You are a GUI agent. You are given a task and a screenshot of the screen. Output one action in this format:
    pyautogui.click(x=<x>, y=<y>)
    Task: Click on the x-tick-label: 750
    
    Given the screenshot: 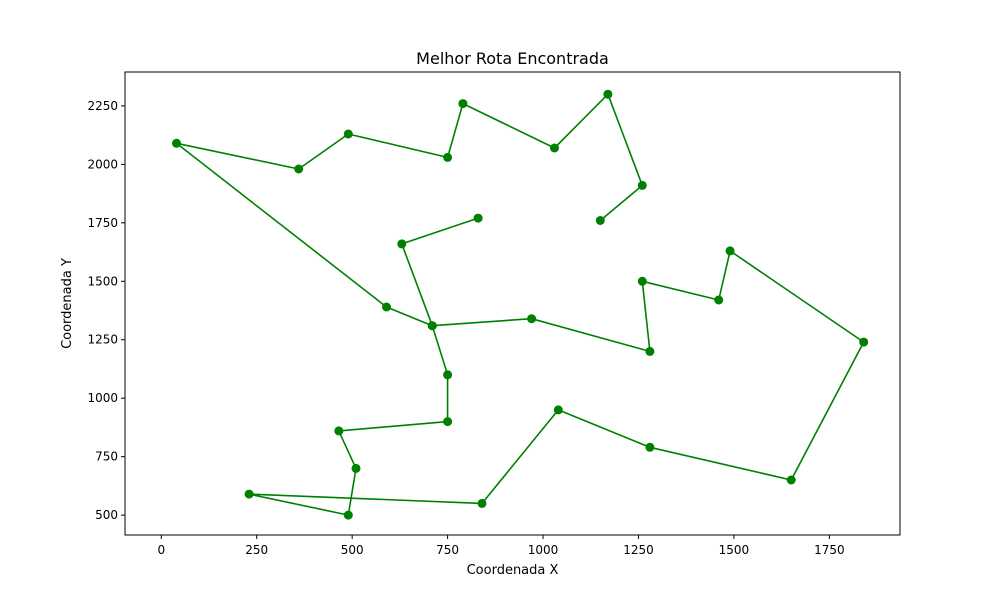 What is the action you would take?
    pyautogui.click(x=447, y=550)
    